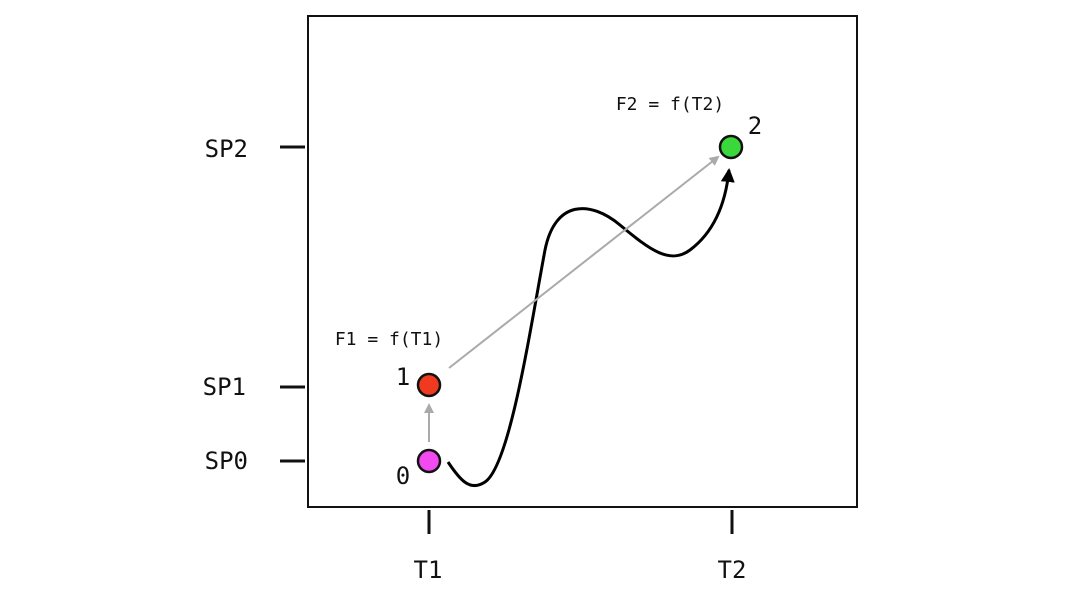 The width and height of the screenshot is (1074, 594). I want to click on x-label: T1, so click(428, 570).